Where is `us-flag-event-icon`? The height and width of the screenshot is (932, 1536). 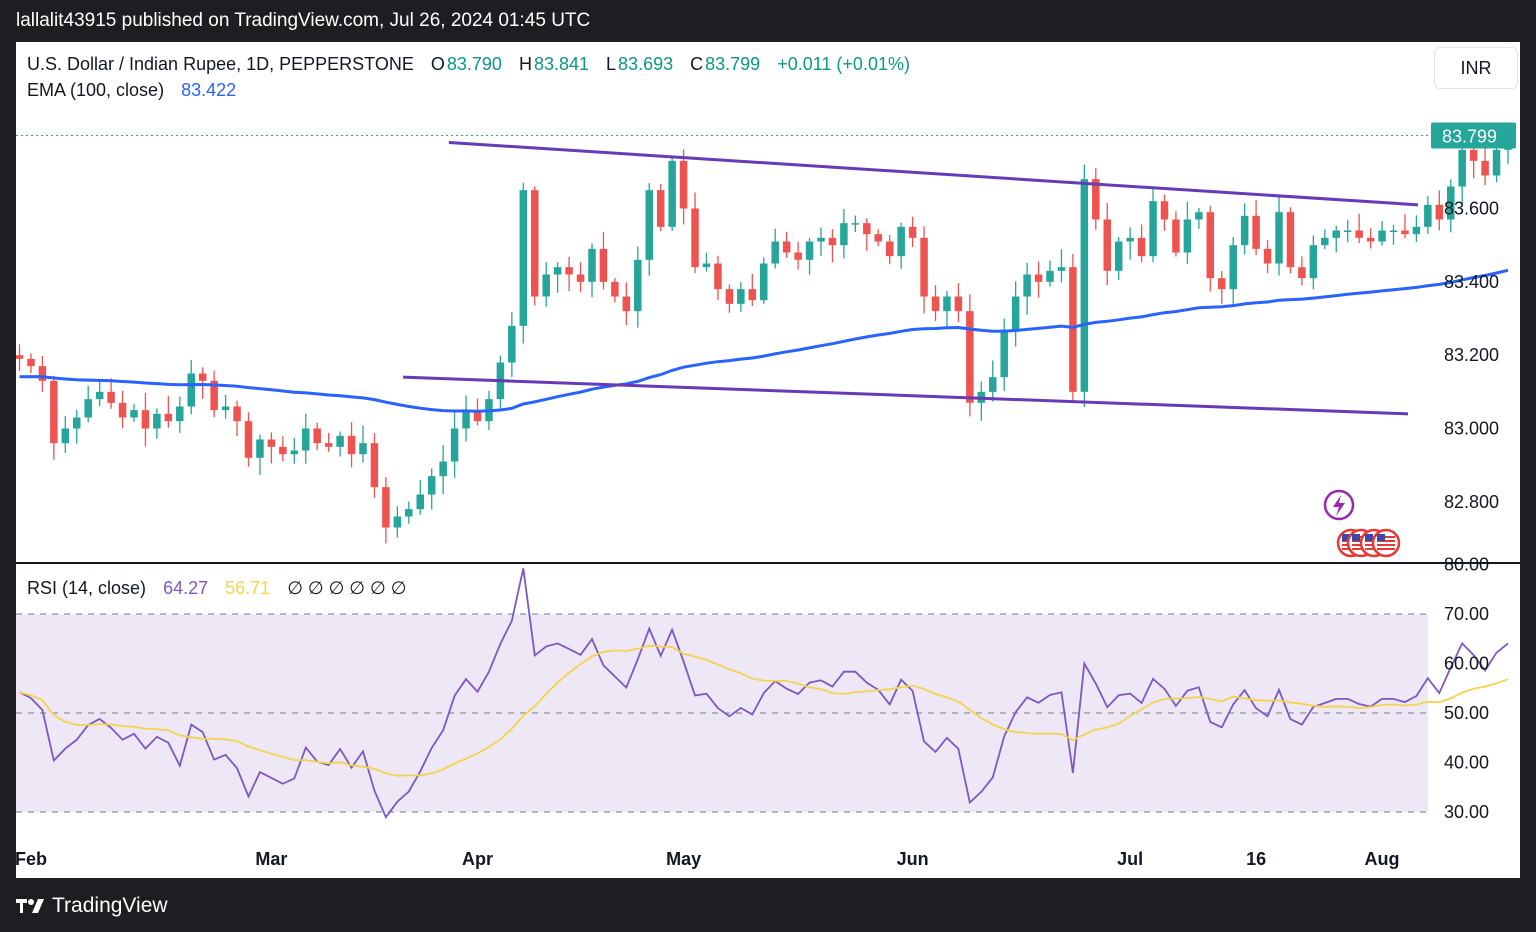 us-flag-event-icon is located at coordinates (1386, 543).